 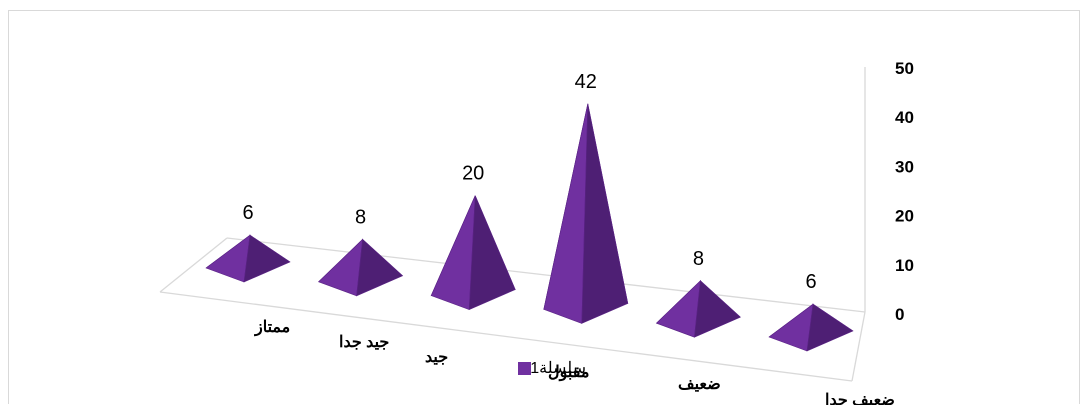 What do you see at coordinates (860, 398) in the screenshot?
I see `category-label: ضعيف جدا` at bounding box center [860, 398].